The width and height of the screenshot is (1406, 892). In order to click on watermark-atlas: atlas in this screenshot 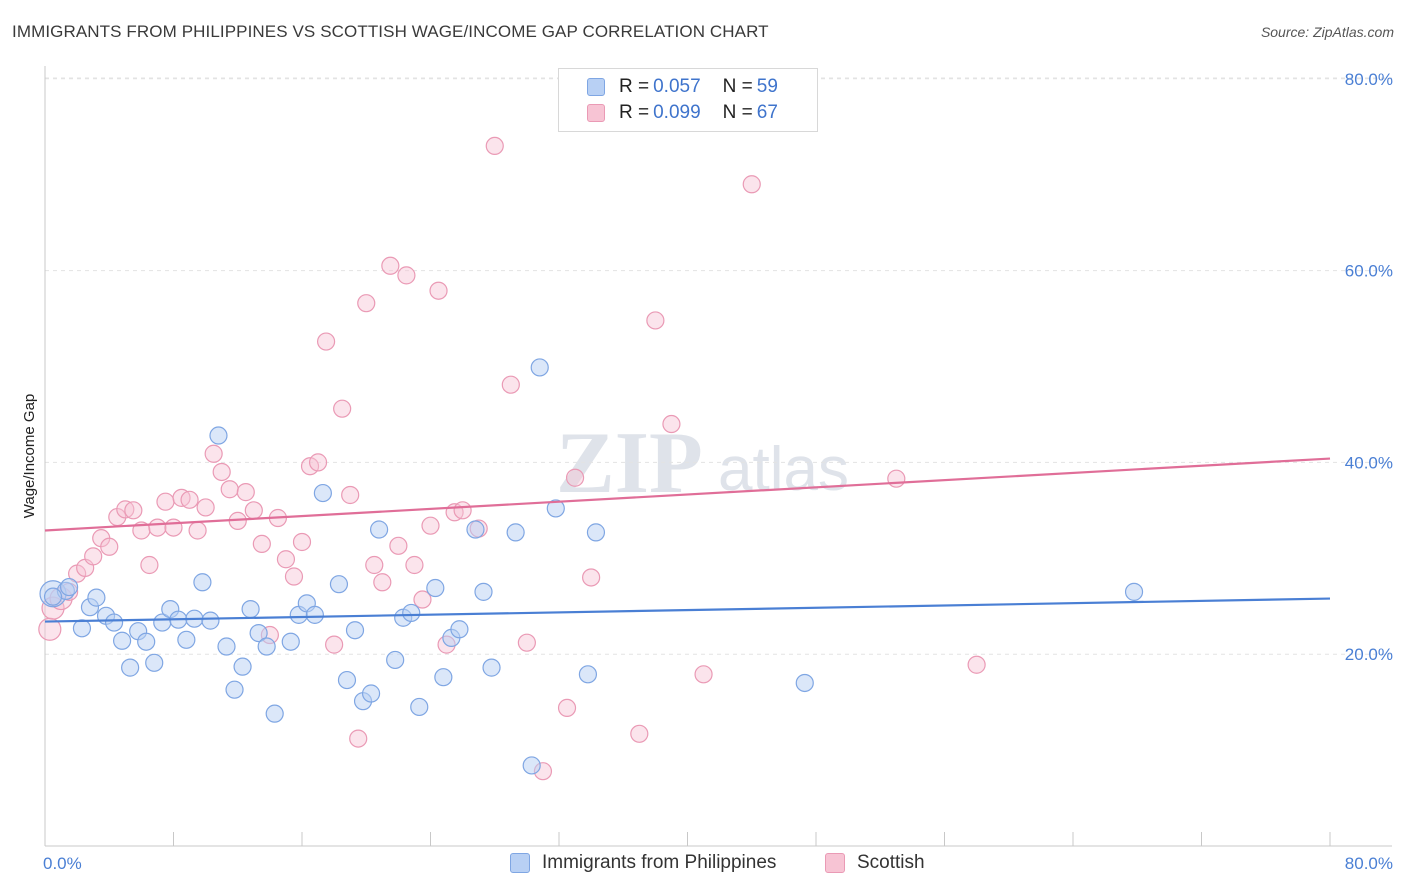, I will do `click(783, 469)`.